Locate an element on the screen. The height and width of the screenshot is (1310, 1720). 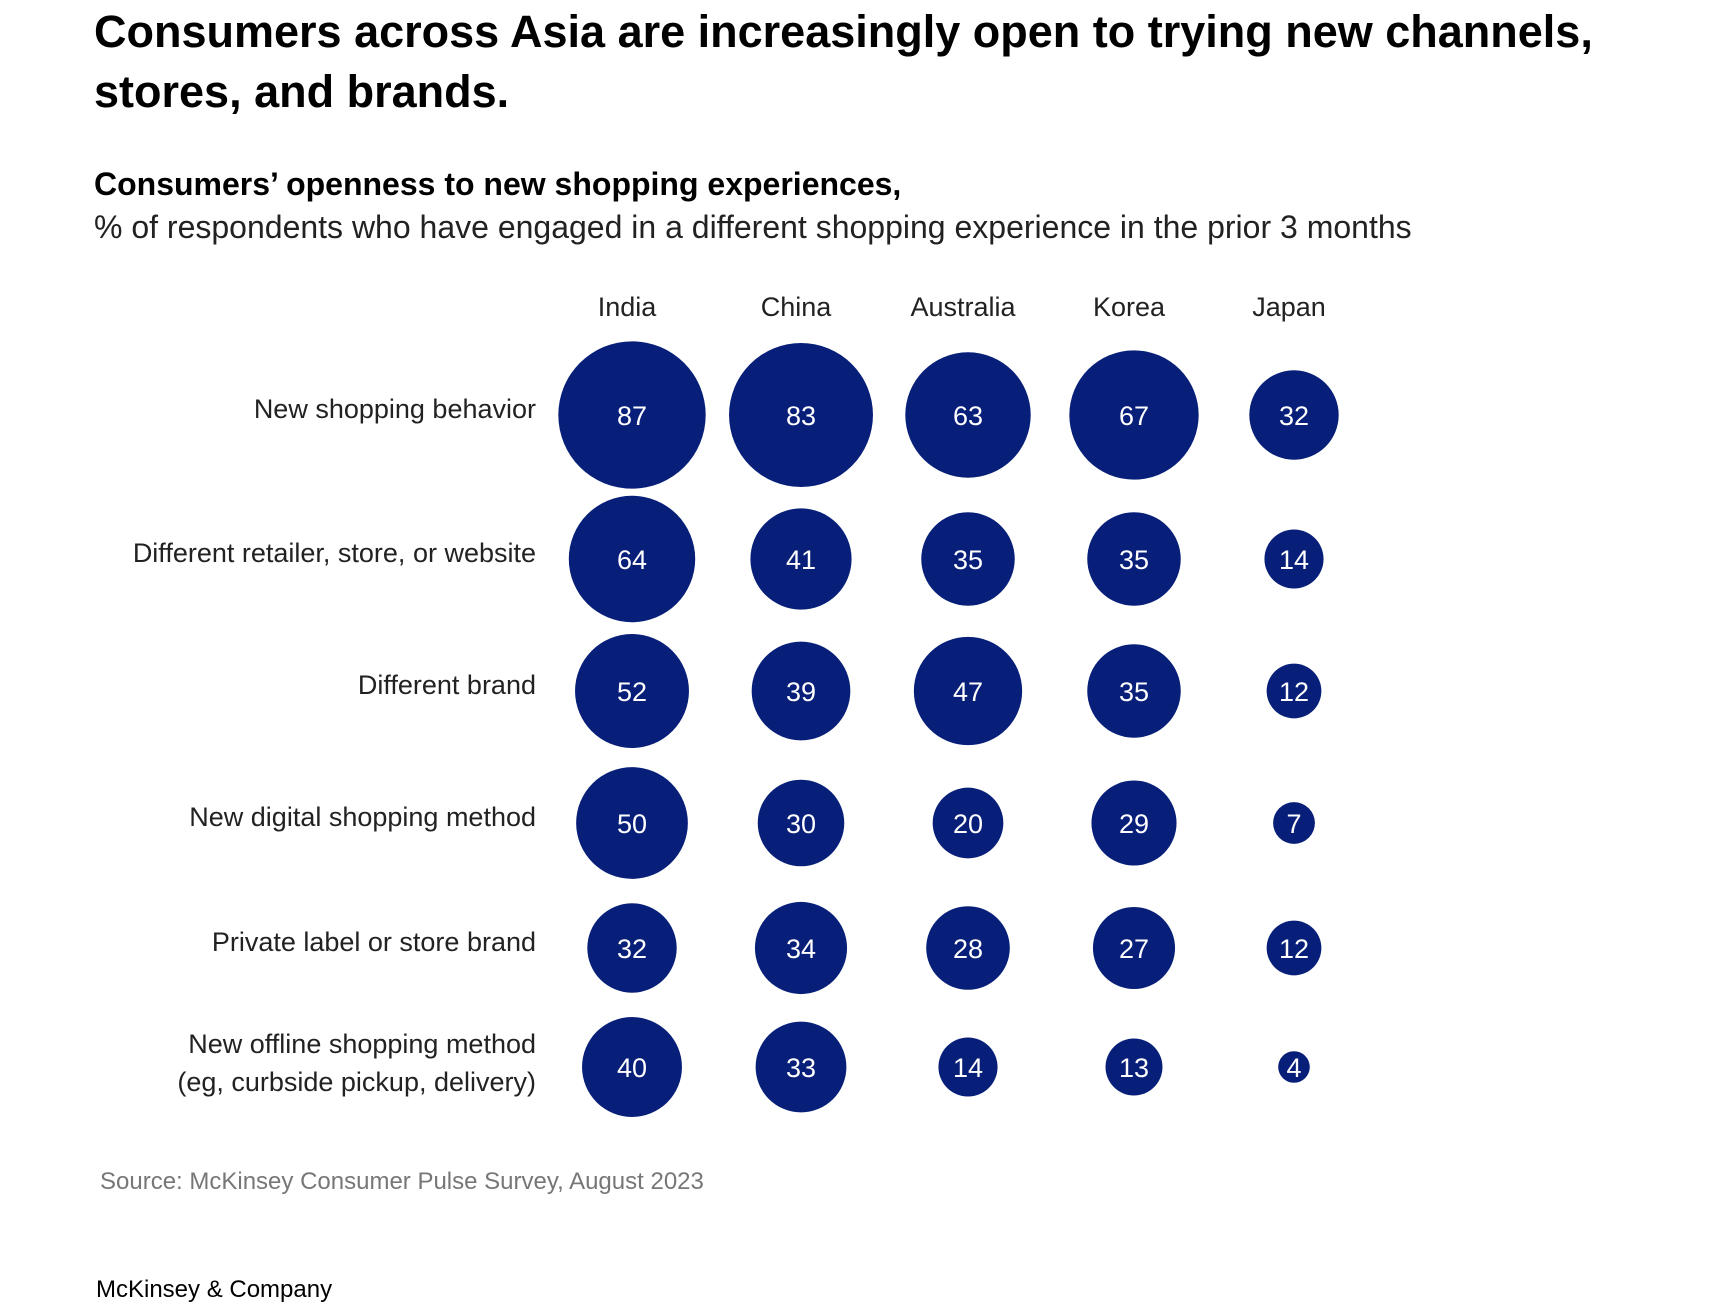
bubble-value-label: 47 is located at coordinates (968, 692).